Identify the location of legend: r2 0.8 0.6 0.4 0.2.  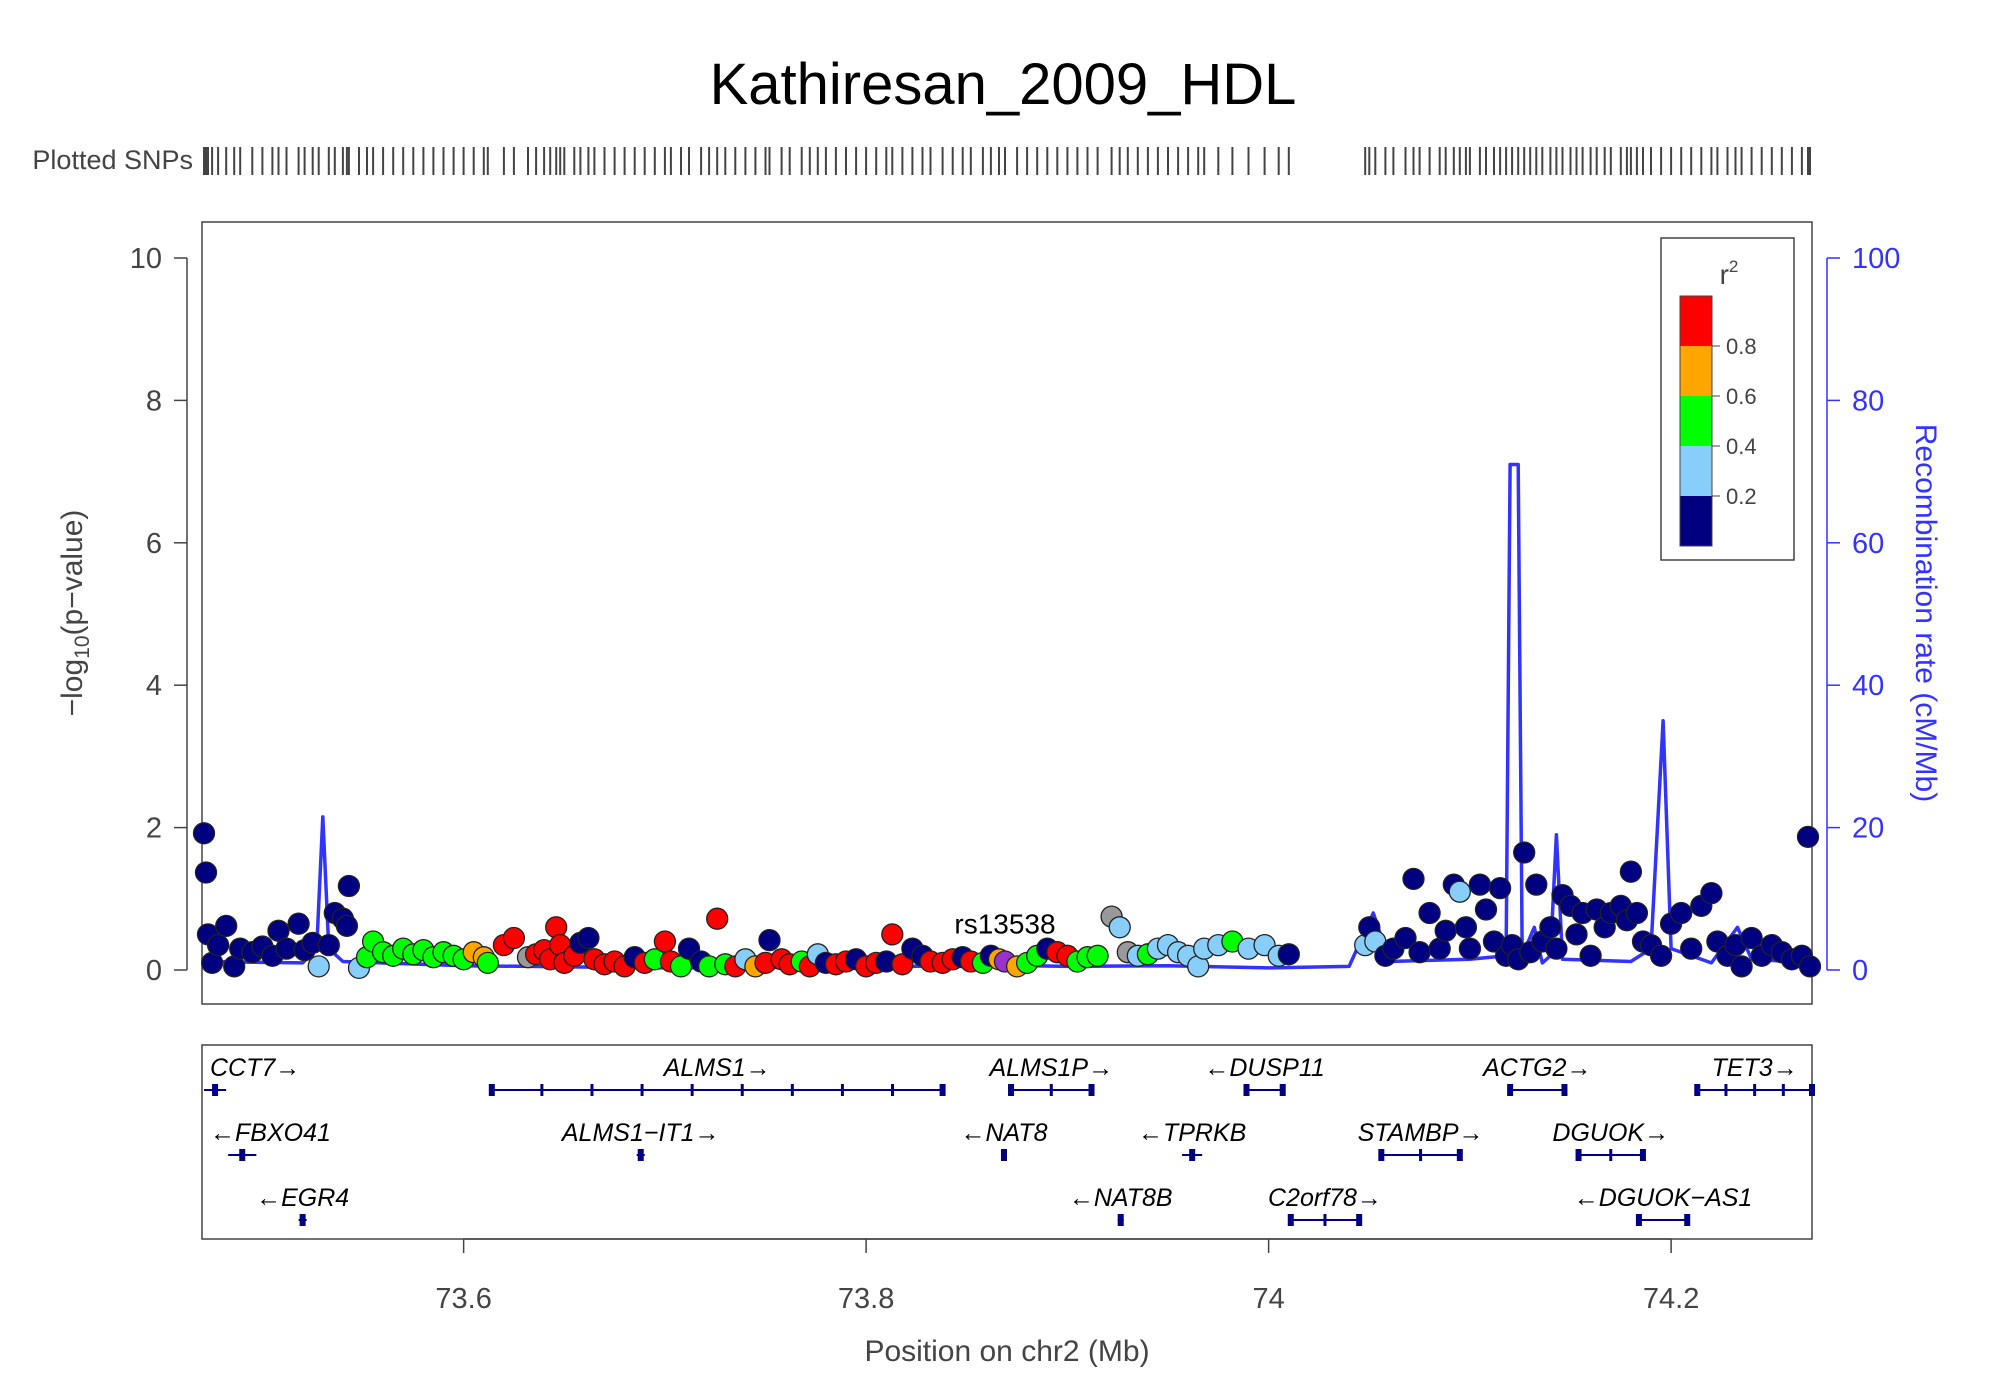
(1727, 399).